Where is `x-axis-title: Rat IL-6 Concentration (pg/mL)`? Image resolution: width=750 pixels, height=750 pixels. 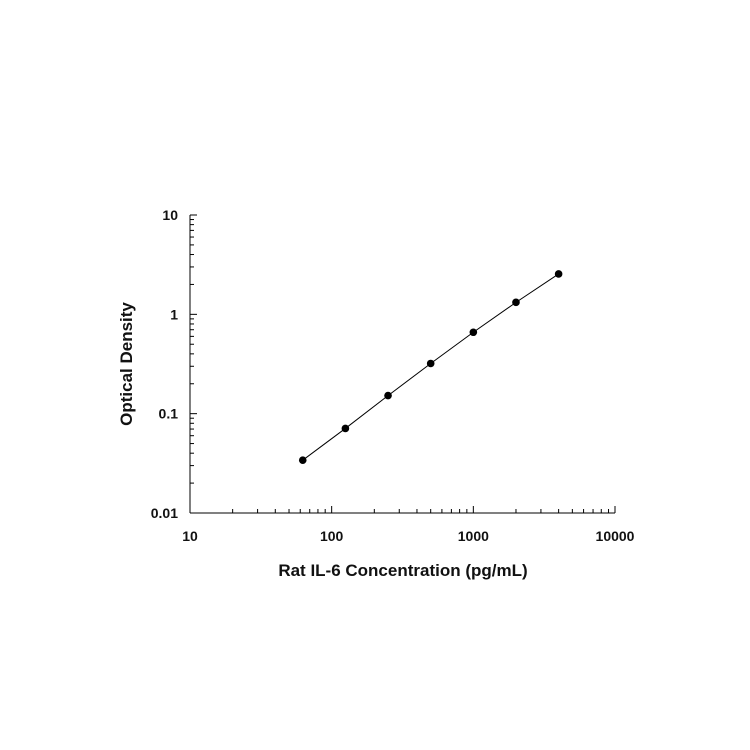 x-axis-title: Rat IL-6 Concentration (pg/mL) is located at coordinates (402, 570).